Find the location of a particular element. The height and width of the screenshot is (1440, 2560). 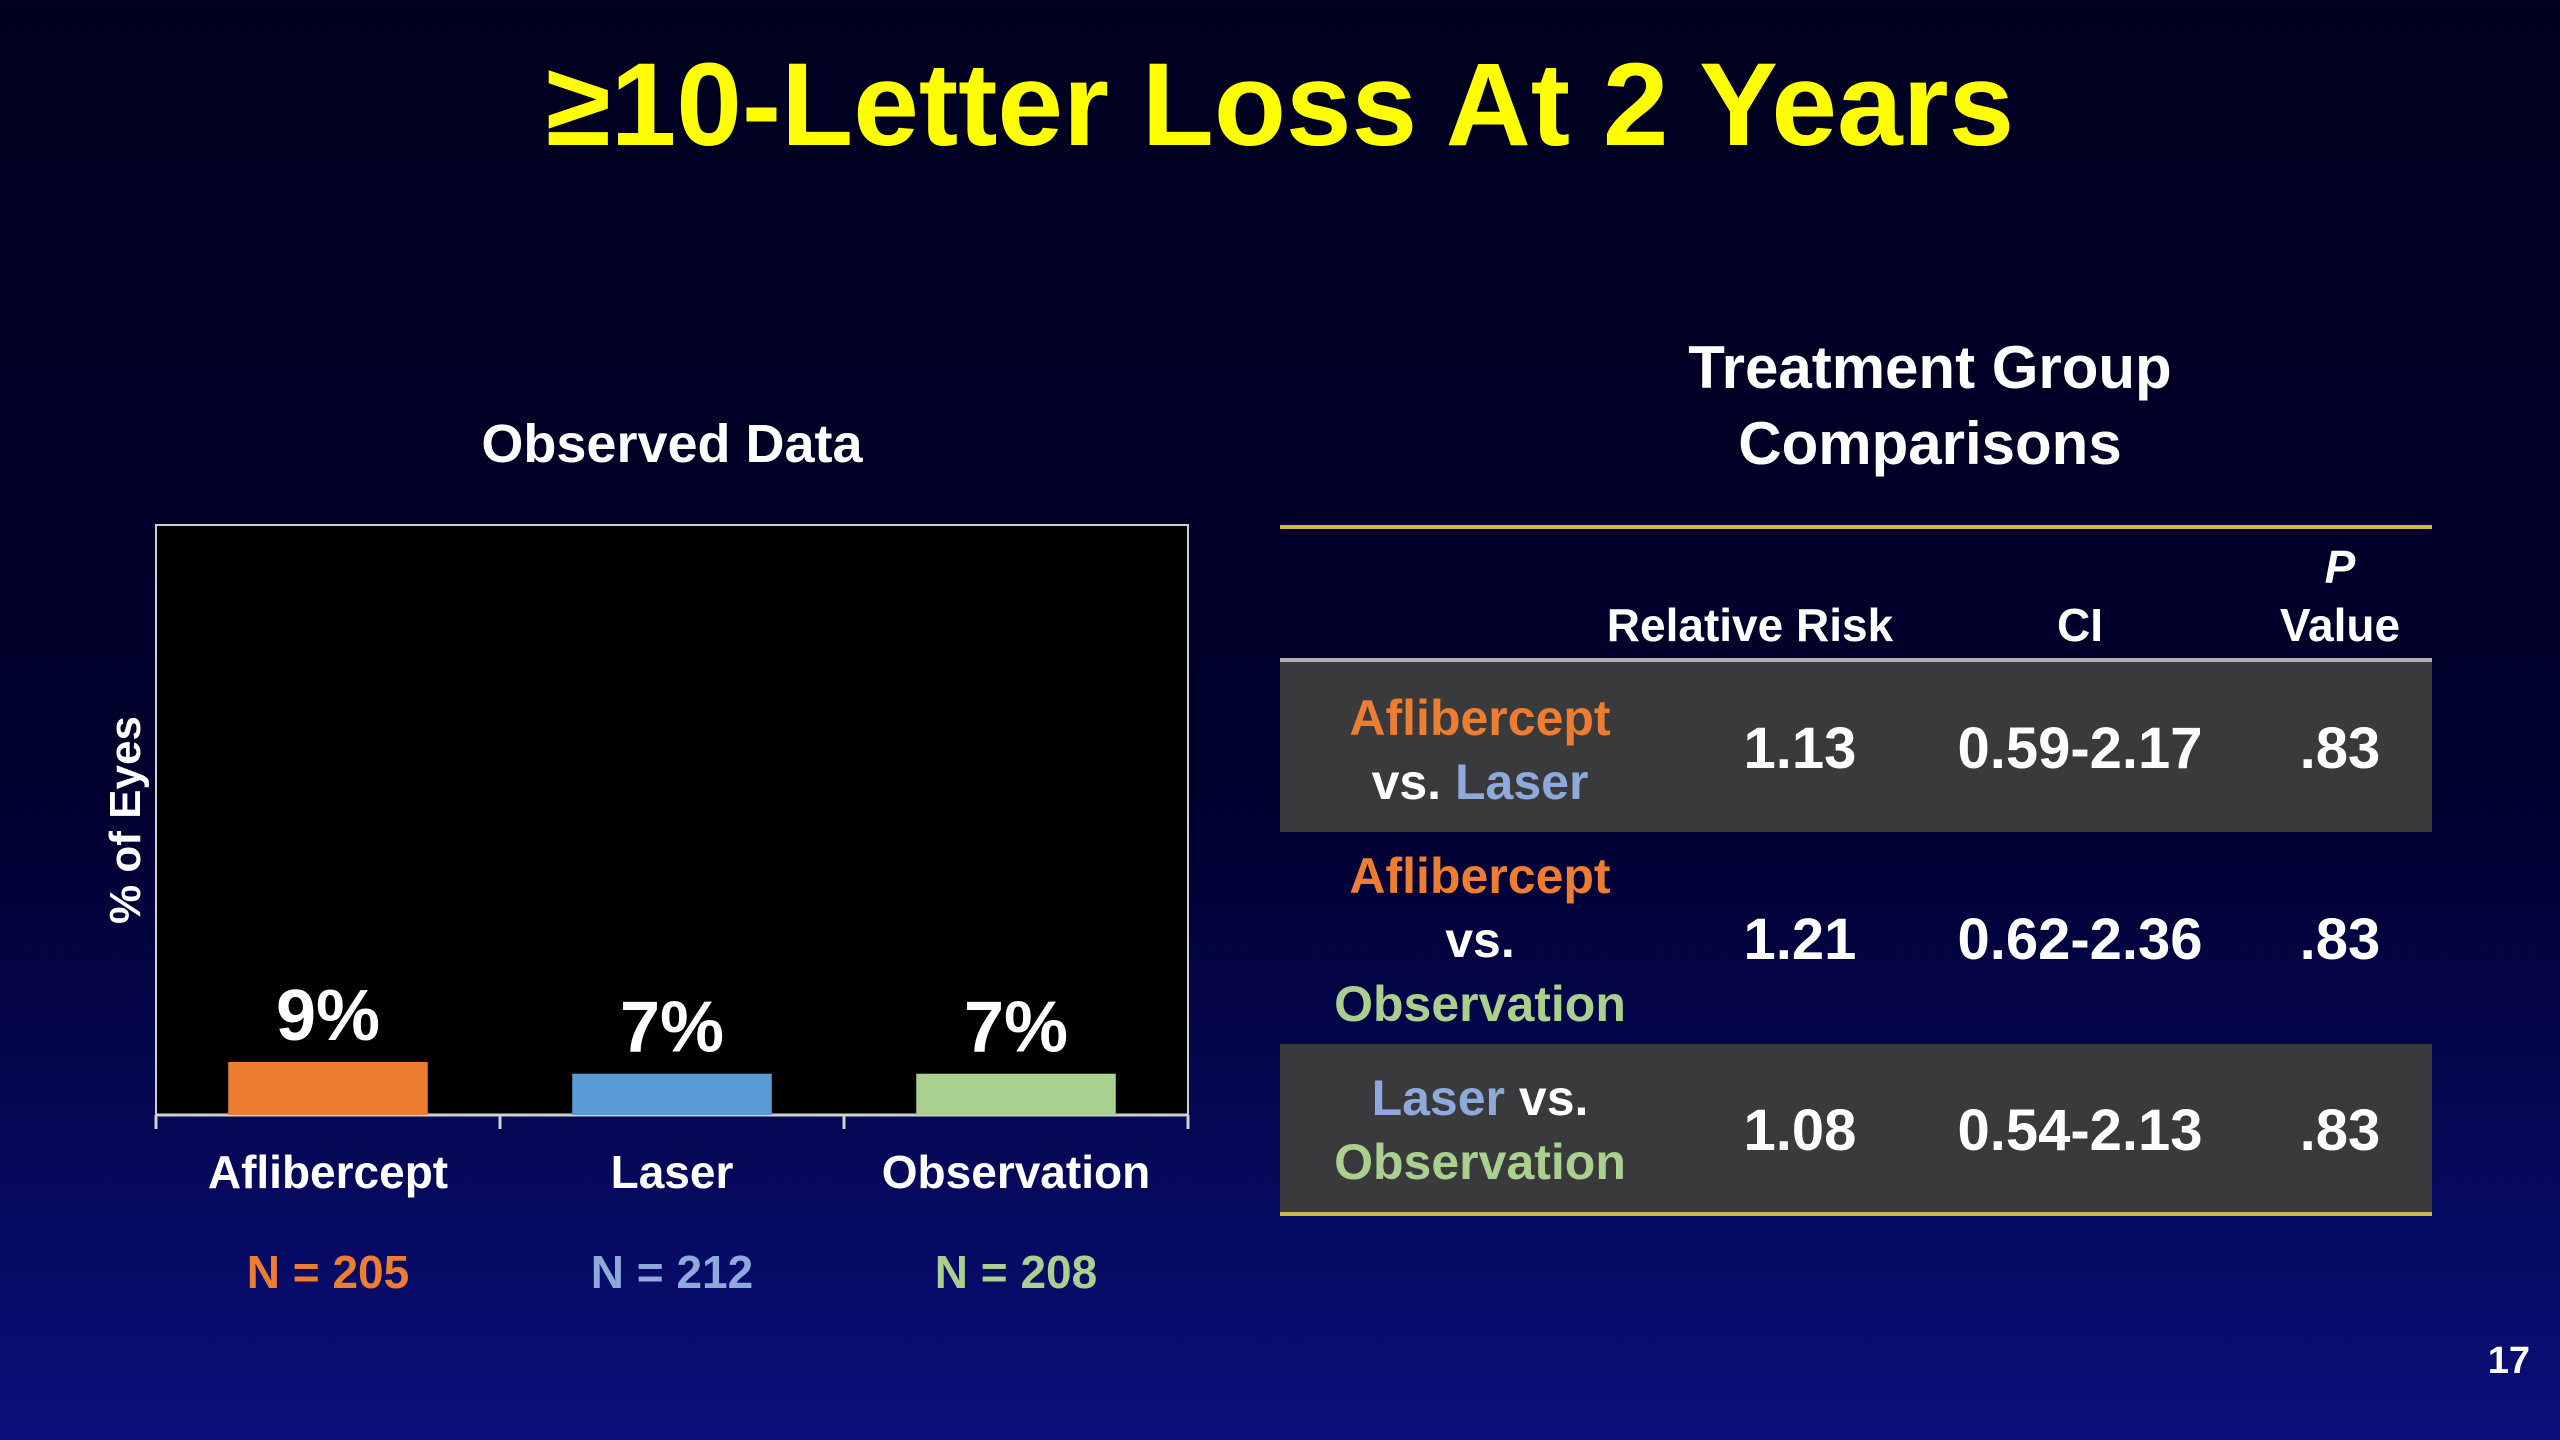

row1-p-value: .83 is located at coordinates (2340, 748).